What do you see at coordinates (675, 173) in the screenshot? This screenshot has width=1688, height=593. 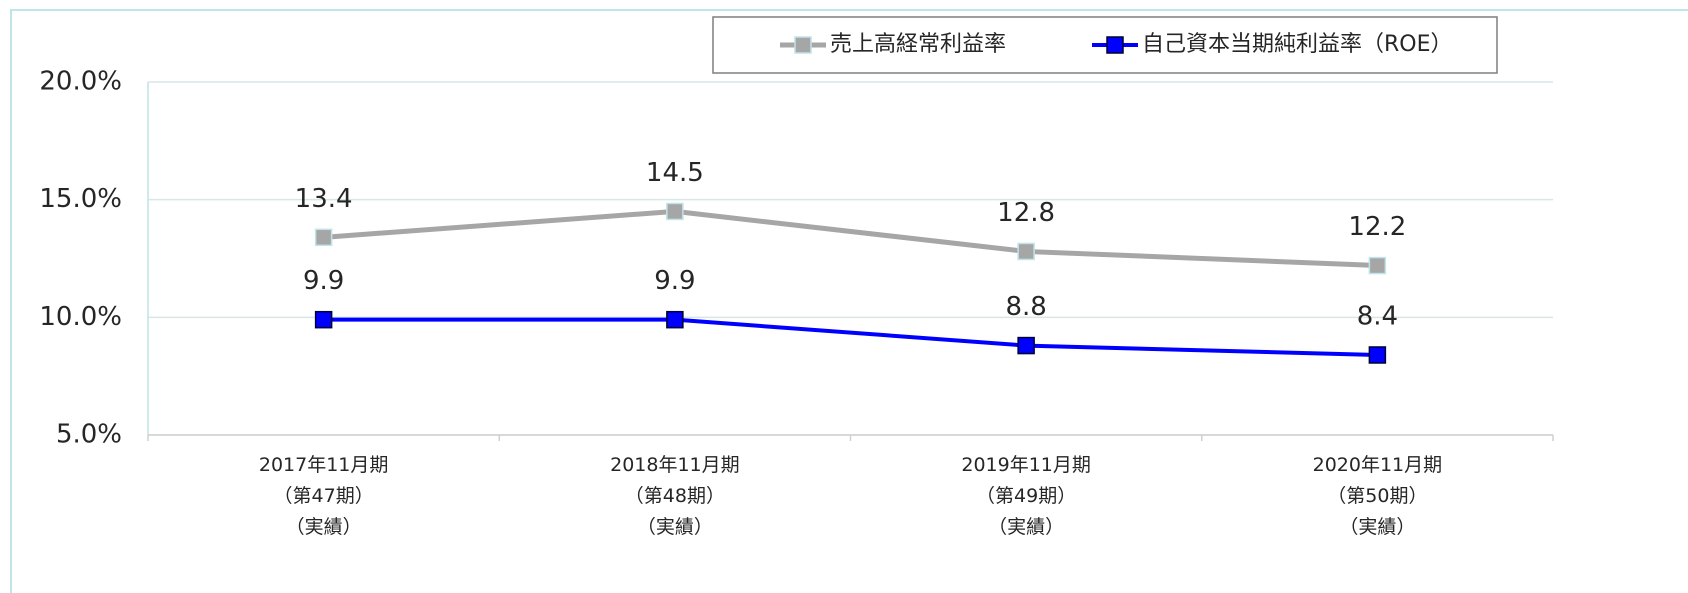 I see `data-label: 14.5` at bounding box center [675, 173].